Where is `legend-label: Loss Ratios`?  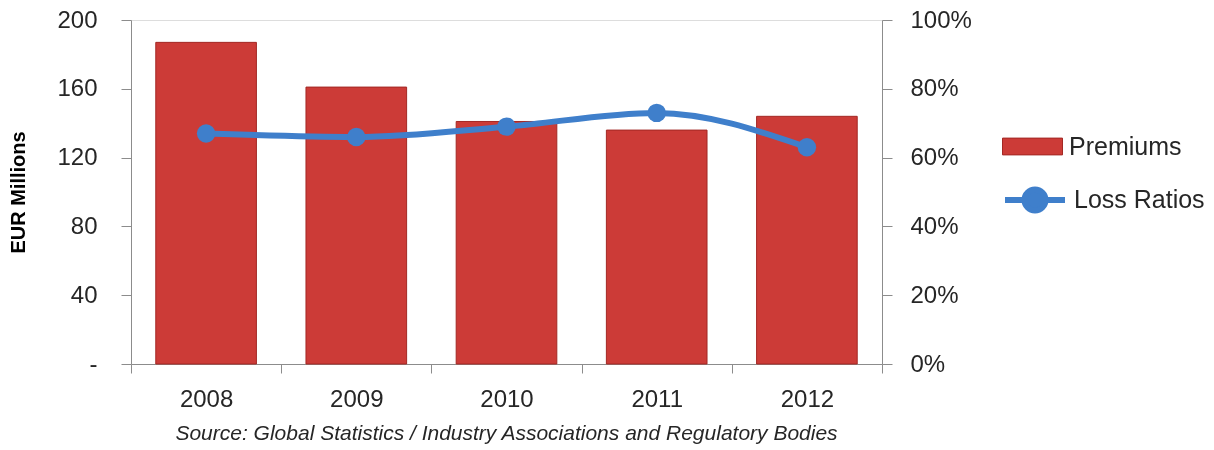
legend-label: Loss Ratios is located at coordinates (1139, 199).